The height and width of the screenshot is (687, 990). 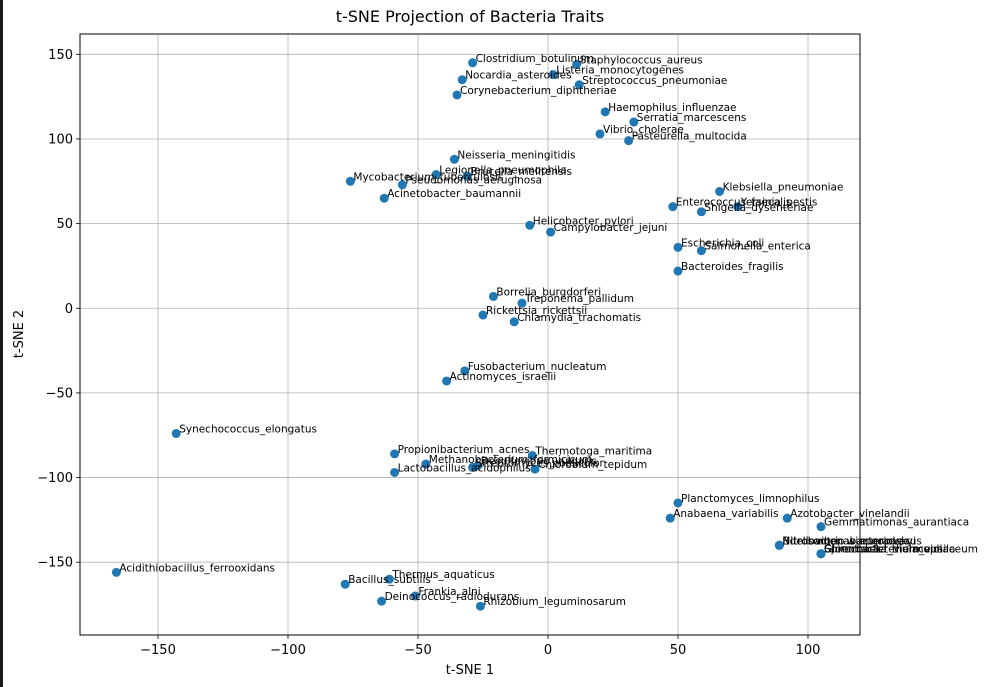 What do you see at coordinates (158, 650) in the screenshot?
I see `x-tick-label: −150` at bounding box center [158, 650].